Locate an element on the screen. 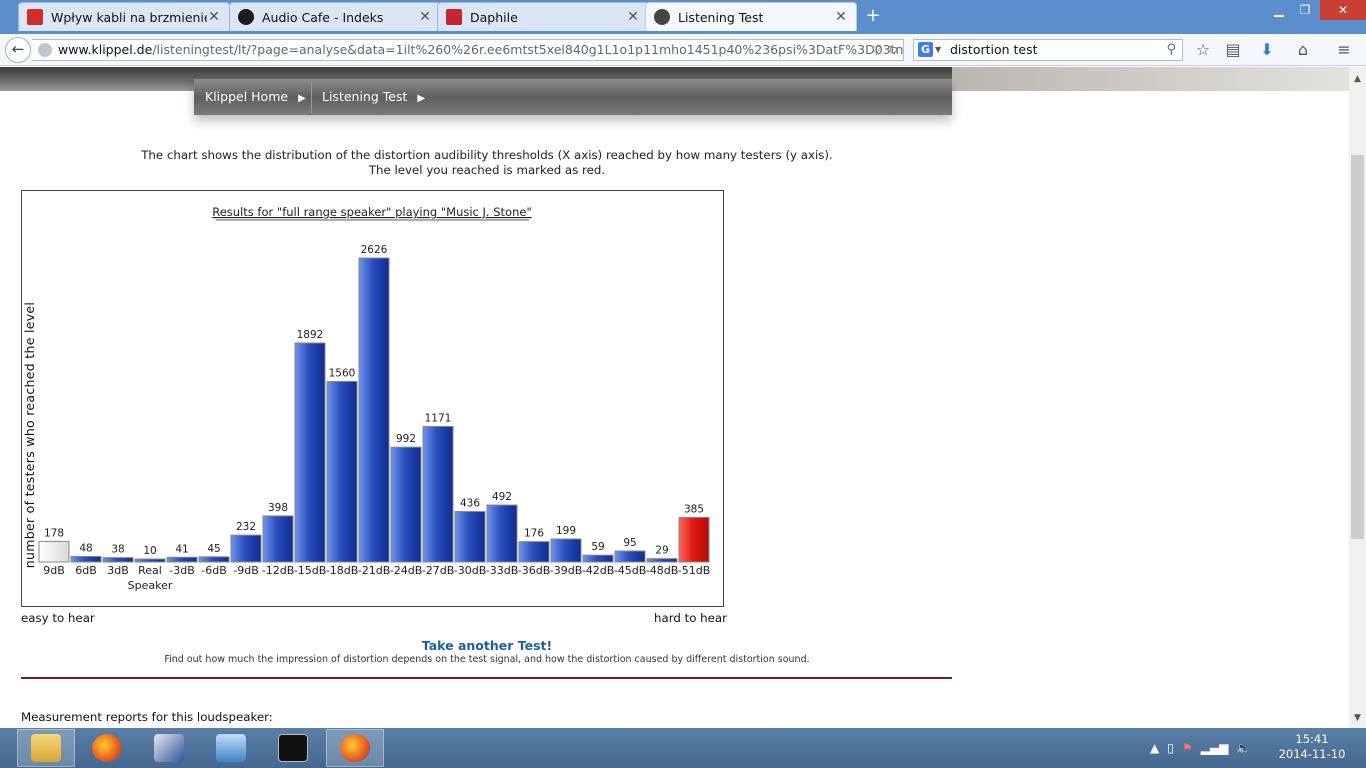 This screenshot has height=768, width=1366. x-tick-label: -48dB is located at coordinates (662, 570).